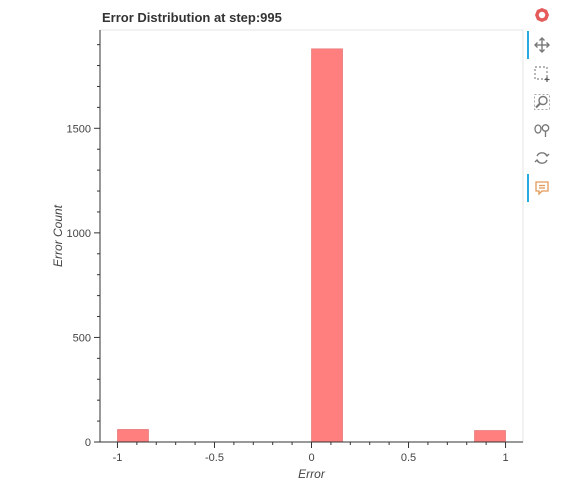 This screenshot has height=504, width=579. Describe the element at coordinates (408, 458) in the screenshot. I see `x-tick-label: 0.5` at that location.